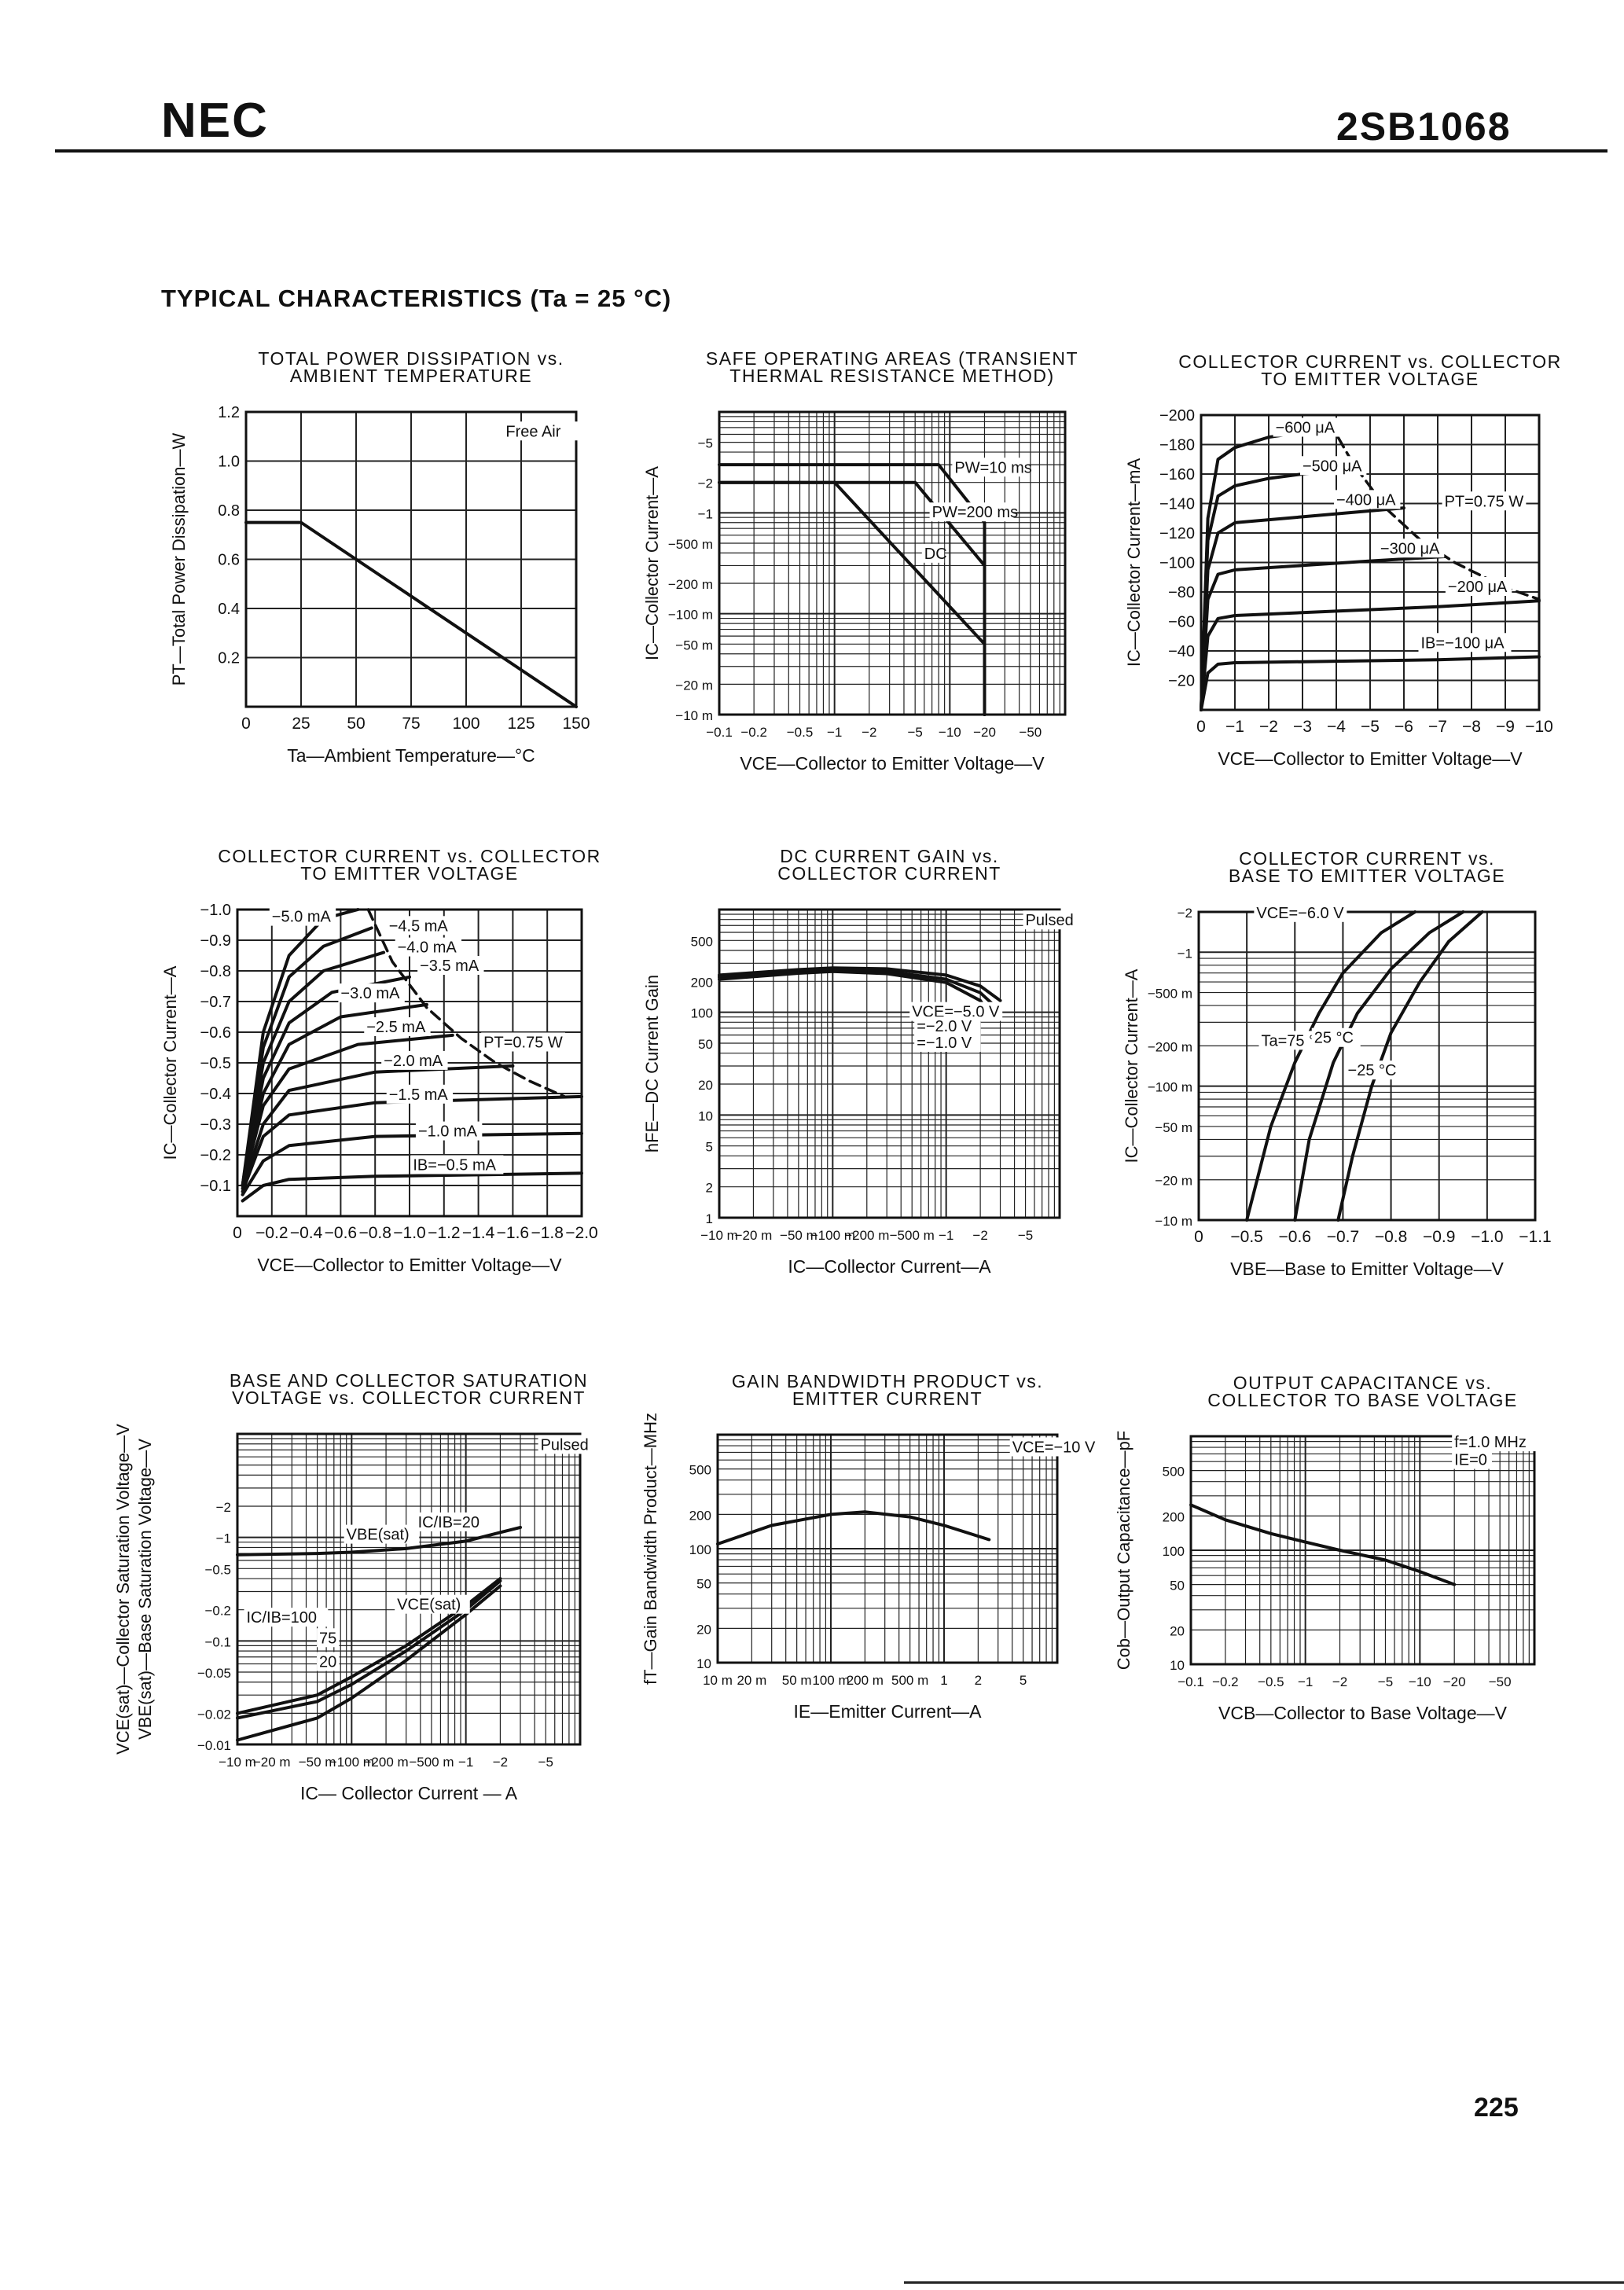 The width and height of the screenshot is (1624, 2290). What do you see at coordinates (1367, 876) in the screenshot?
I see `chart-title-line: BASE TO EMITTER VOLTAGE` at bounding box center [1367, 876].